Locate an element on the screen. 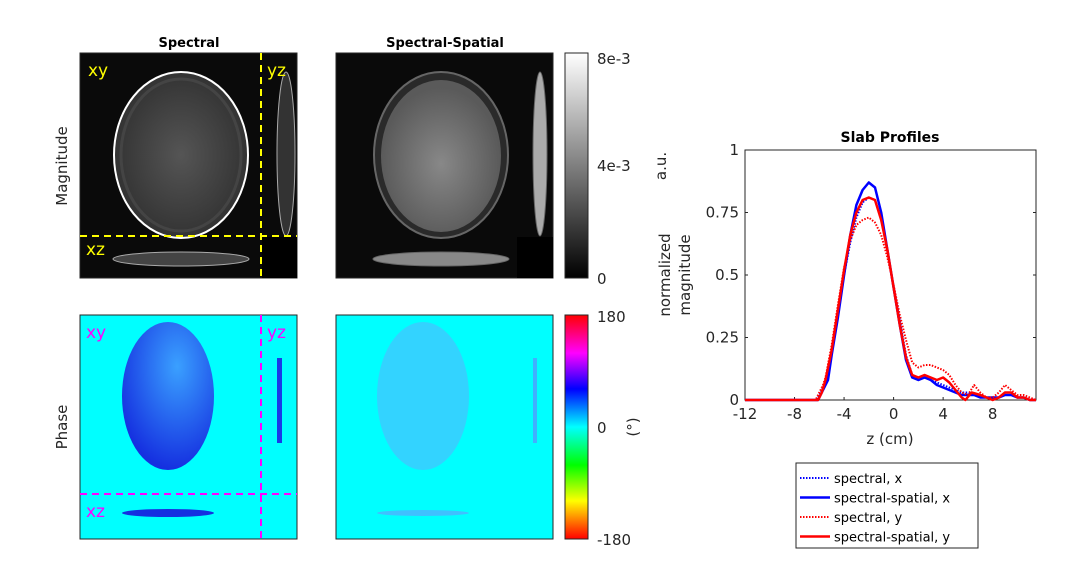  phase-colorbar: 180 0 -180 (°) is located at coordinates (603, 428).